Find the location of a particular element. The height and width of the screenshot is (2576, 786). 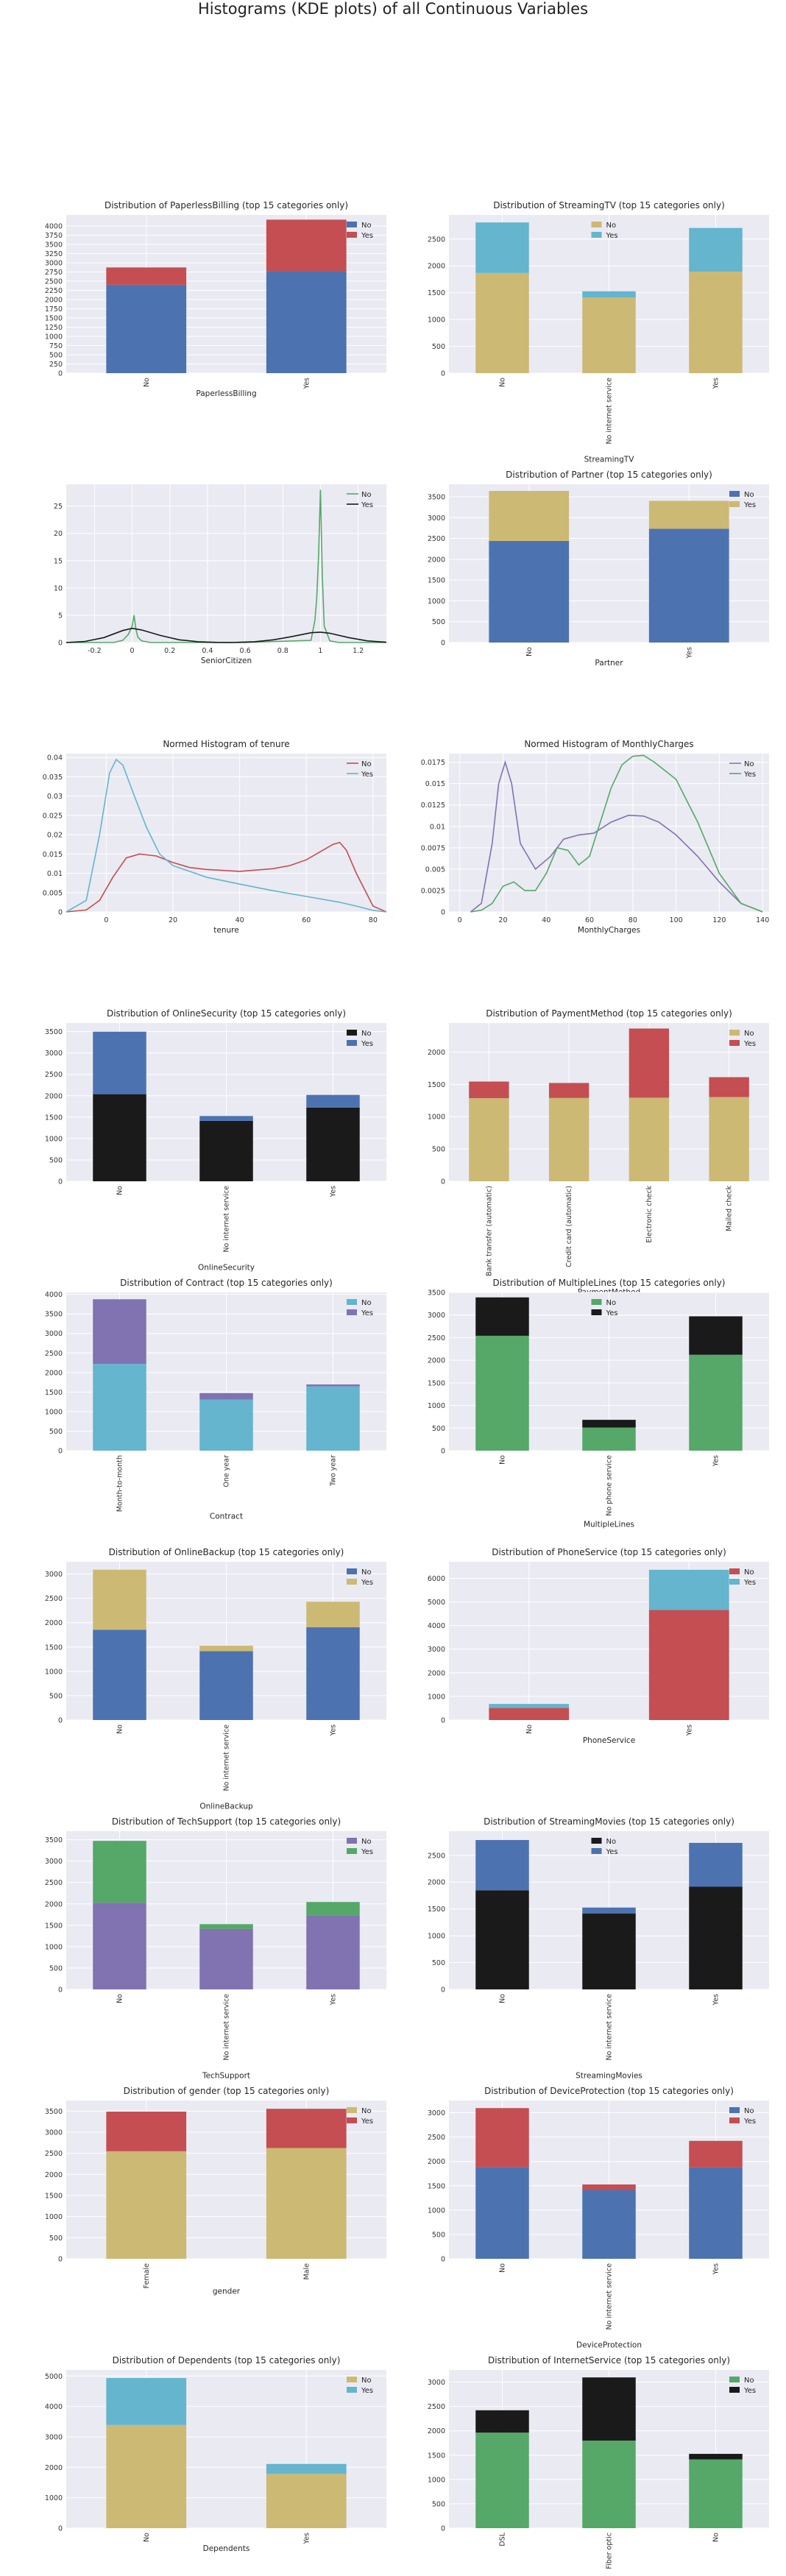

x-tick-label: Credit card (automatic) is located at coordinates (569, 1226).